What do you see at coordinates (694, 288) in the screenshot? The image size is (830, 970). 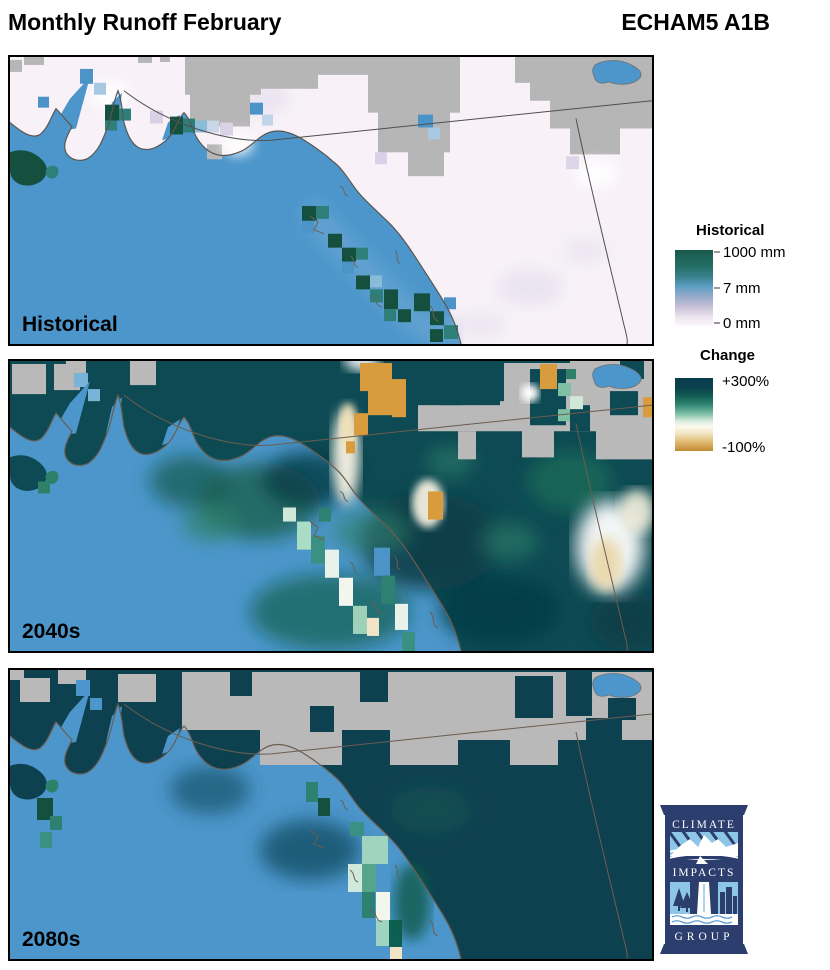 I see `legend-historical-colorbar` at bounding box center [694, 288].